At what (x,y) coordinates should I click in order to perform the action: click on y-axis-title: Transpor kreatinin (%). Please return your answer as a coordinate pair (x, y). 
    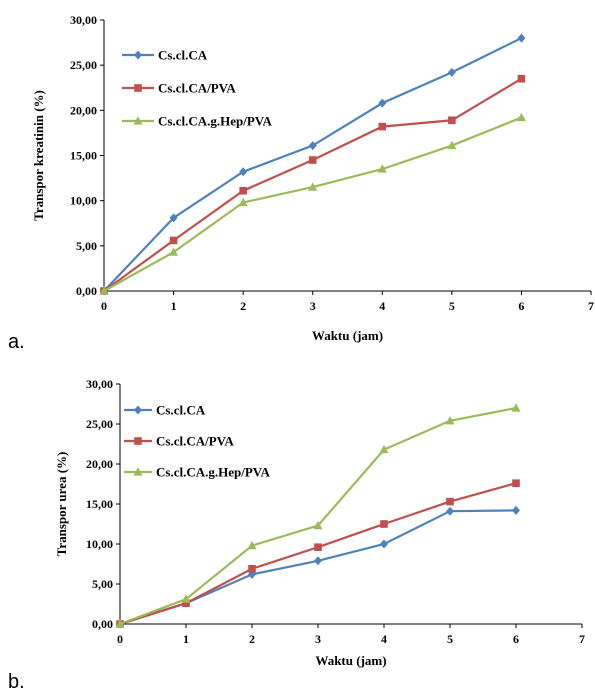
    Looking at the image, I should click on (38, 155).